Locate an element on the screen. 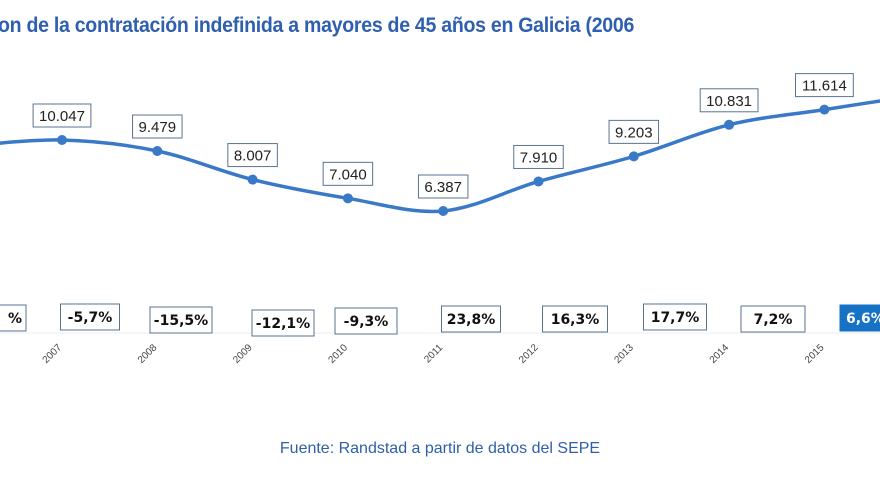 The image size is (880, 495). data-label: 7.910 is located at coordinates (539, 157).